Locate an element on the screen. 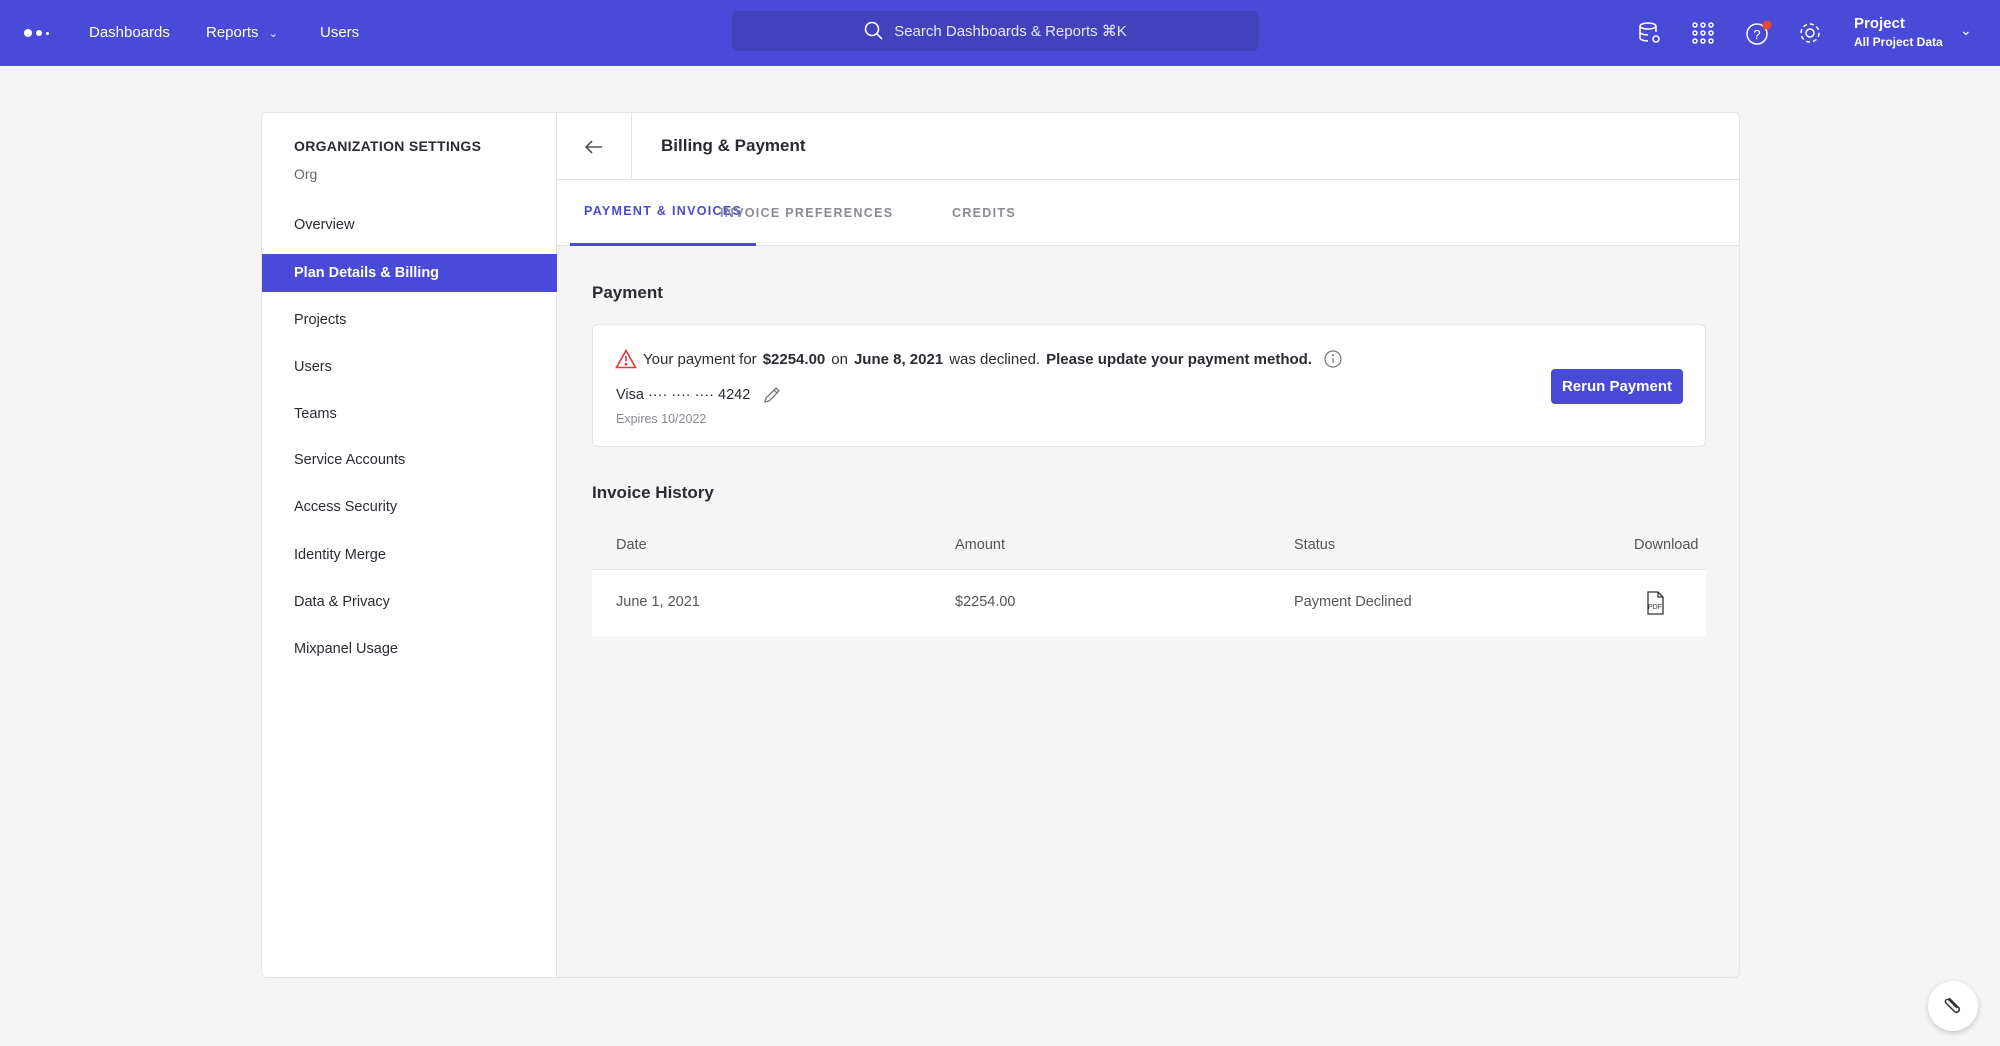 The height and width of the screenshot is (1046, 2000). column-header-date: Date is located at coordinates (631, 545).